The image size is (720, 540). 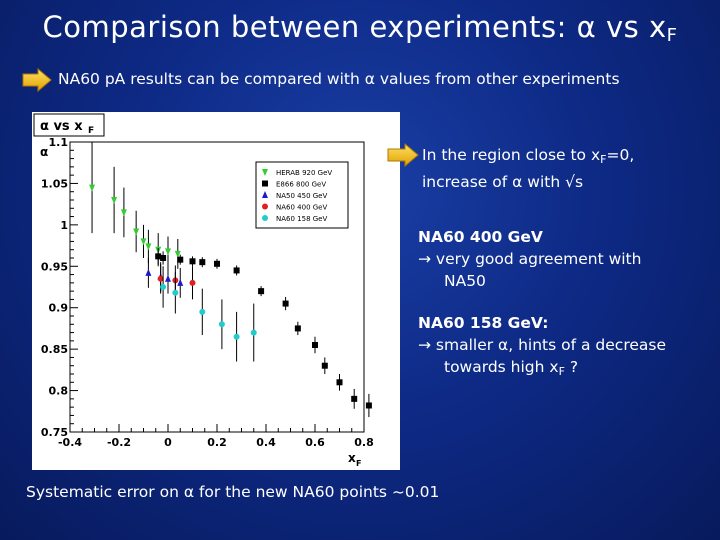 I want to click on legend-box, so click(x=302, y=195).